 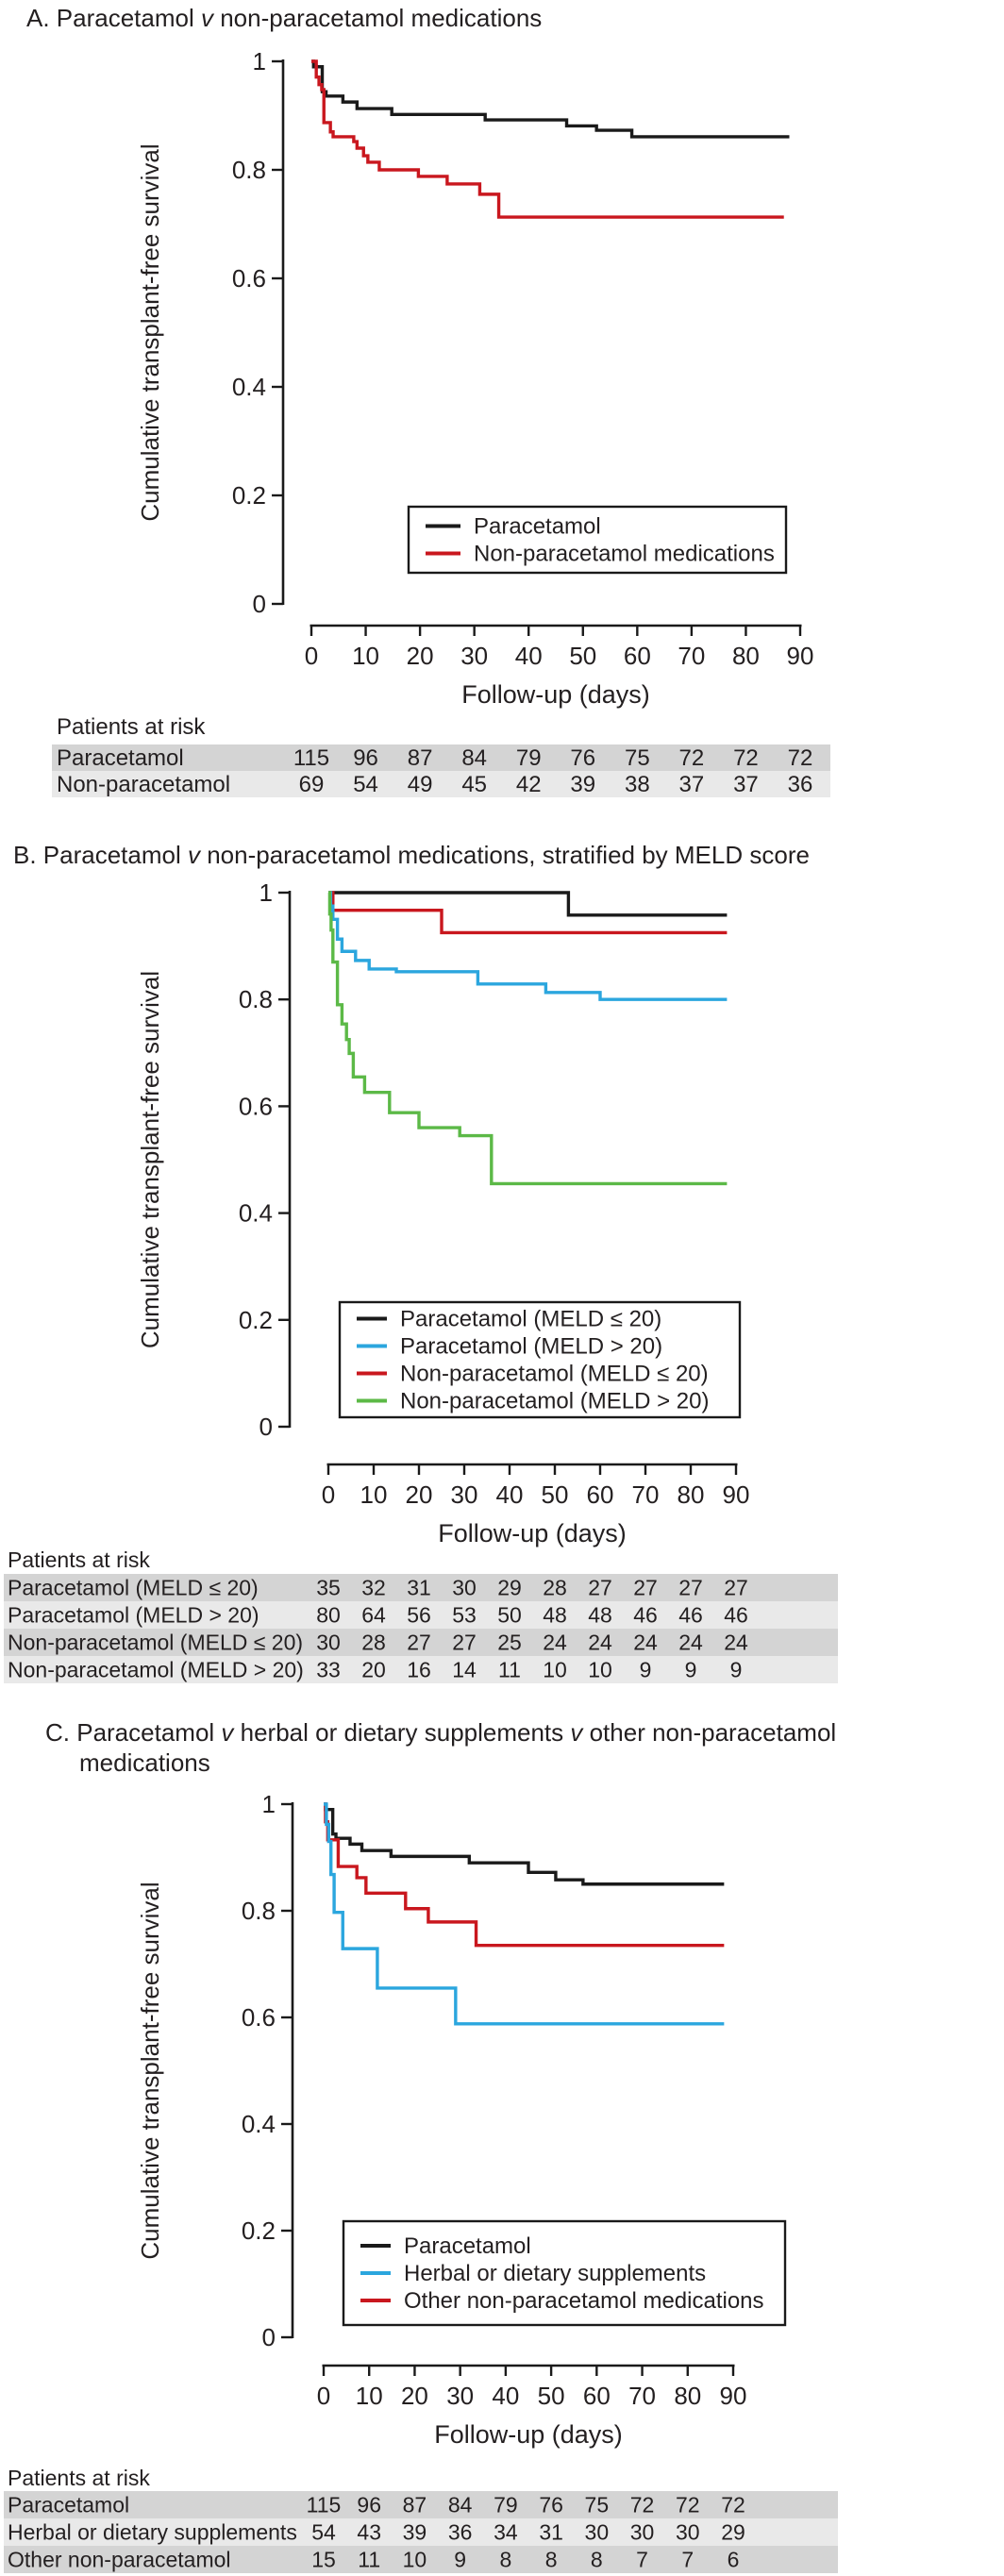 What do you see at coordinates (402, 1732) in the screenshot?
I see `title-text: herbal or dietary supplements` at bounding box center [402, 1732].